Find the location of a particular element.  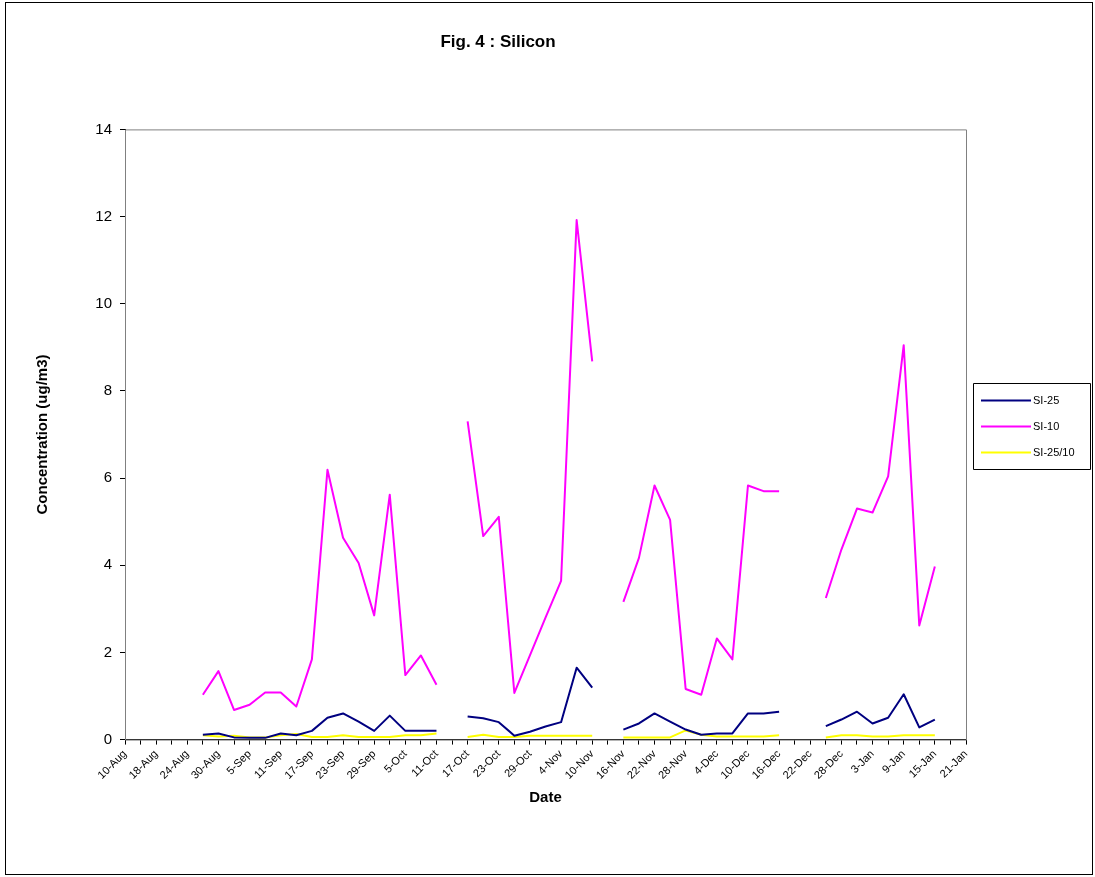

y-tick-label: 8 is located at coordinates (107, 390).